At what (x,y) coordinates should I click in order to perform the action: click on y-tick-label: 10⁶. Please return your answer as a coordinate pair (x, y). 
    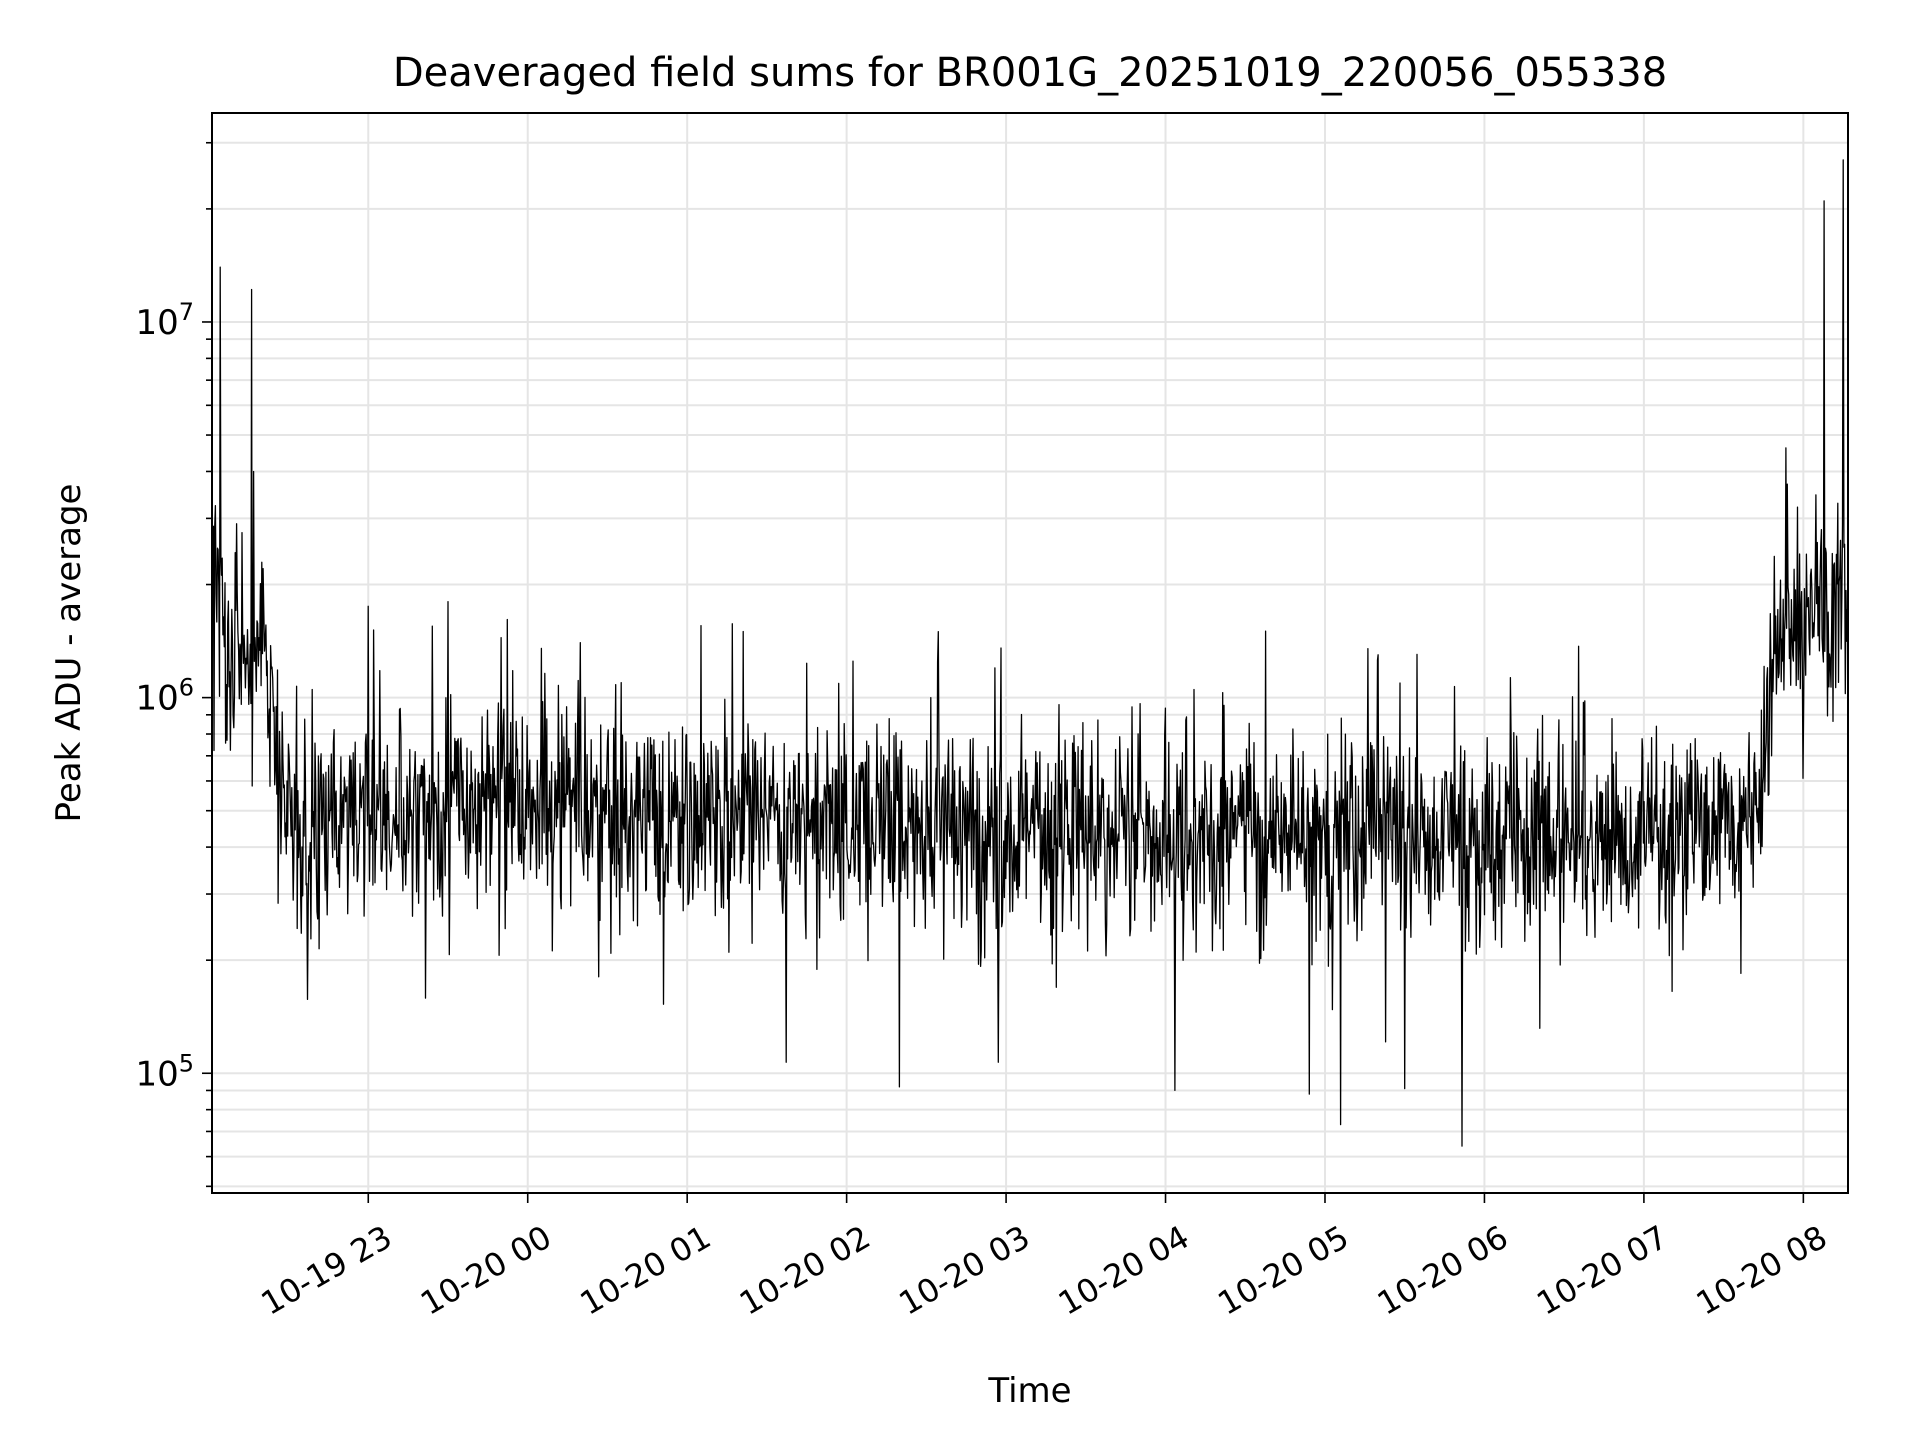
    Looking at the image, I should click on (164, 696).